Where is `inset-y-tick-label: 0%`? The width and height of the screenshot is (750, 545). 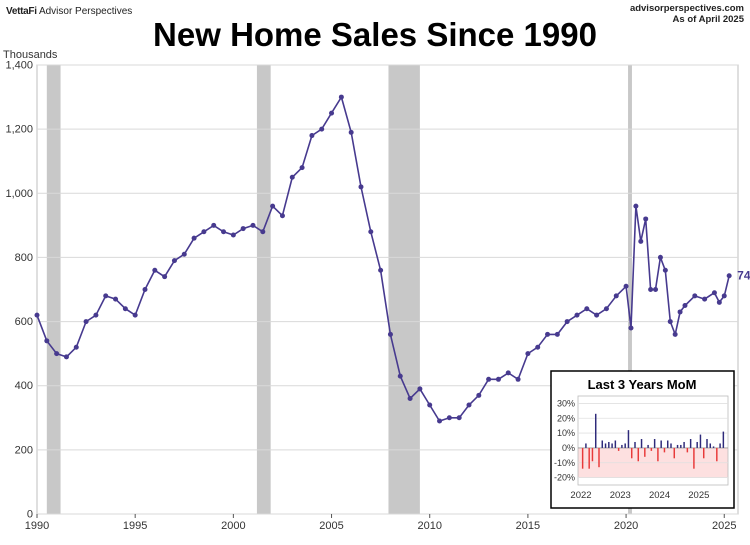
inset-y-tick-label: 0% is located at coordinates (568, 448).